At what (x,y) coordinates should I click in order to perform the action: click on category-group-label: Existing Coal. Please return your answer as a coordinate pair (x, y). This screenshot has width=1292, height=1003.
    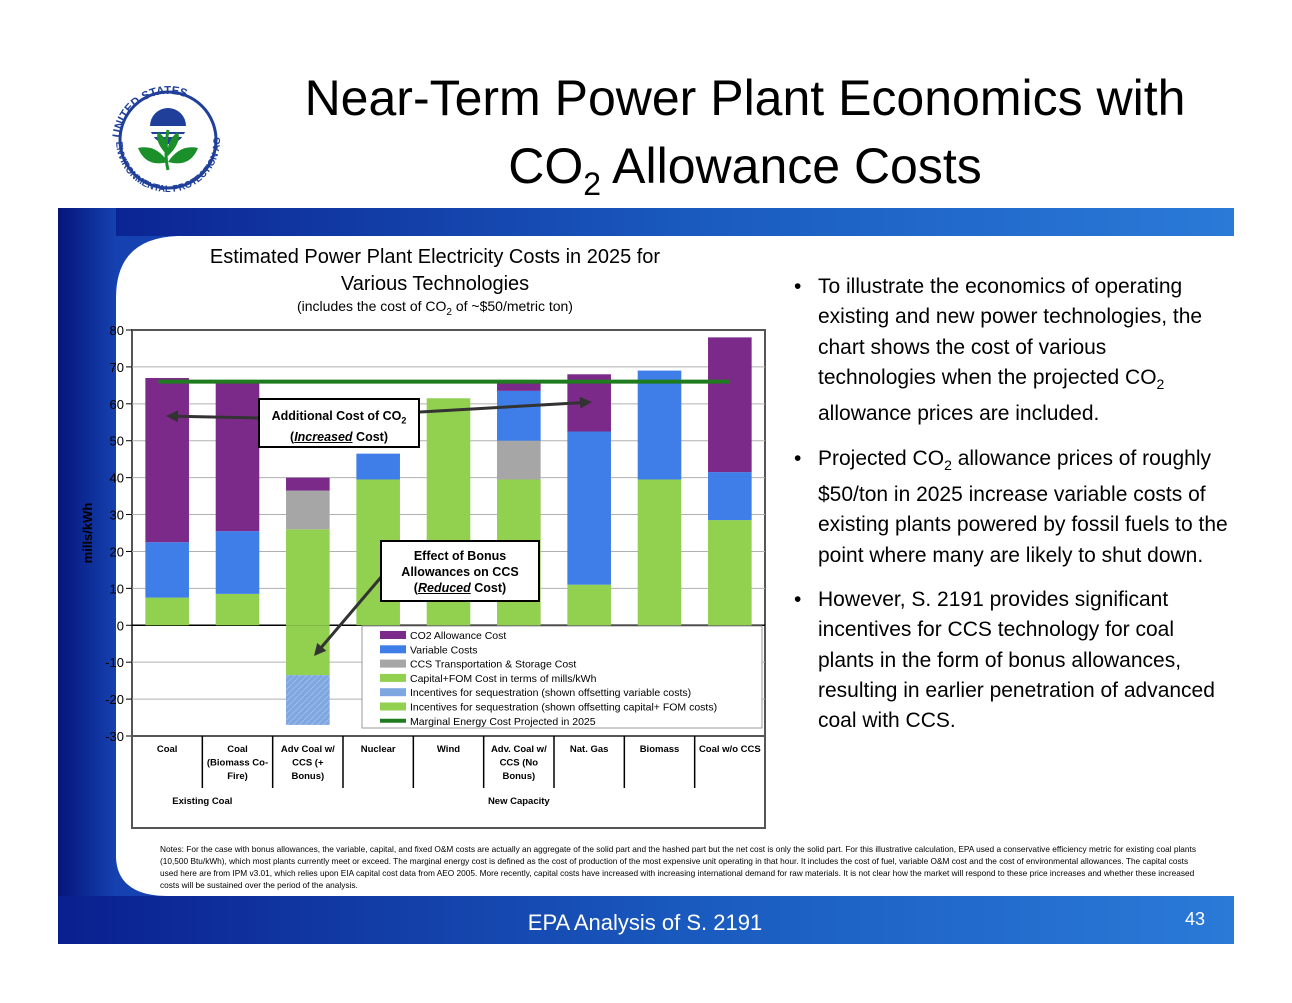
    Looking at the image, I should click on (202, 801).